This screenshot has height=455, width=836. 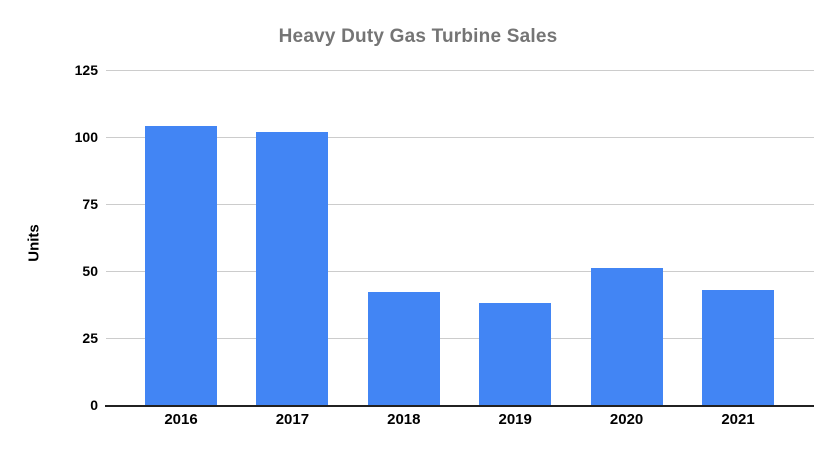 What do you see at coordinates (90, 204) in the screenshot?
I see `y-tick-label: 75` at bounding box center [90, 204].